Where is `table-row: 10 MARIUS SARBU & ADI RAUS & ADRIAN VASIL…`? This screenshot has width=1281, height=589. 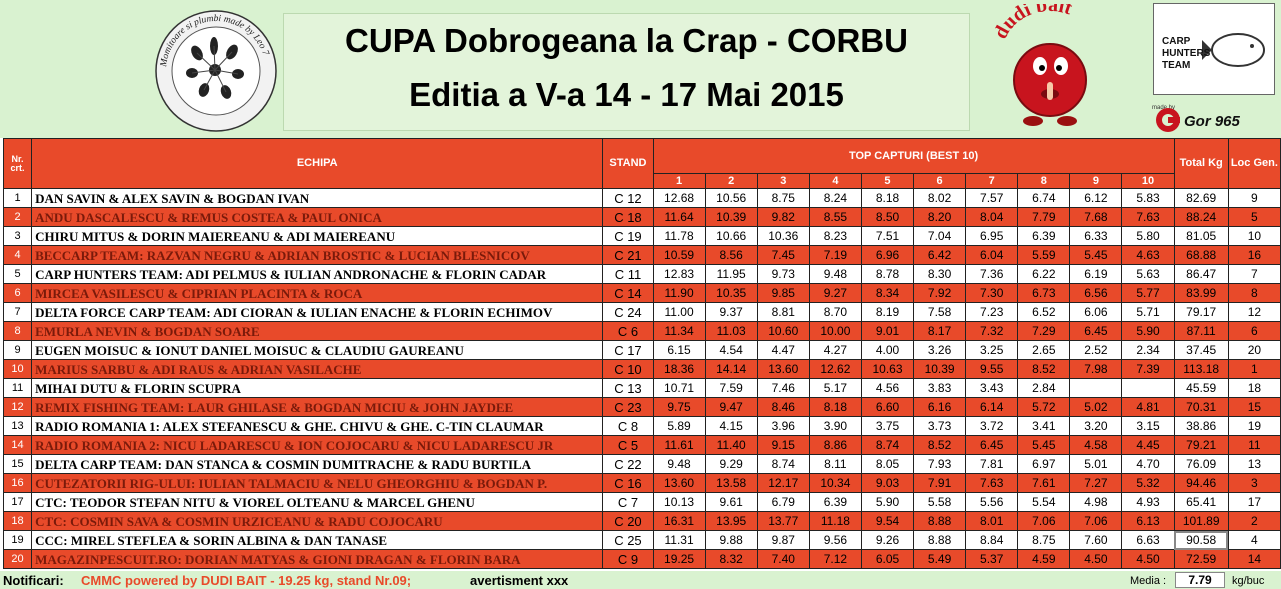 table-row: 10 MARIUS SARBU & ADI RAUS & ADRIAN VASIL… is located at coordinates (641, 369).